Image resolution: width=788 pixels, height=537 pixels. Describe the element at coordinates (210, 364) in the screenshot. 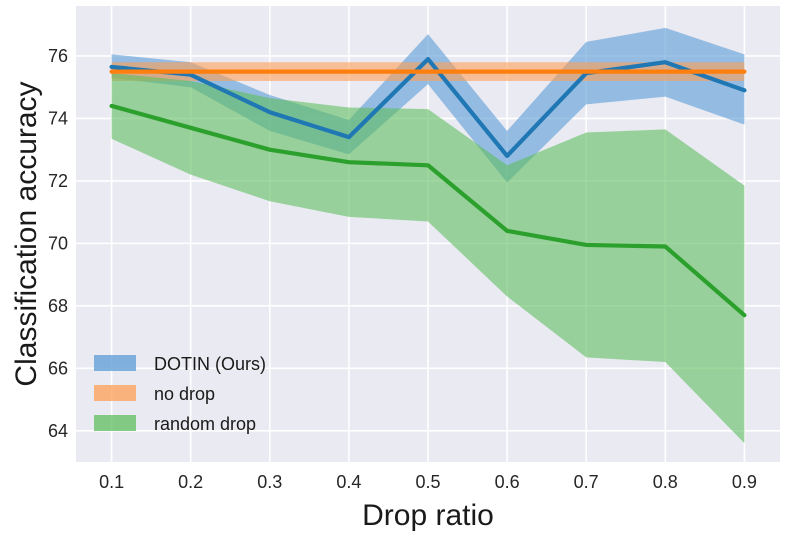

I see `legend-label-1: DOTIN (Ours)` at that location.